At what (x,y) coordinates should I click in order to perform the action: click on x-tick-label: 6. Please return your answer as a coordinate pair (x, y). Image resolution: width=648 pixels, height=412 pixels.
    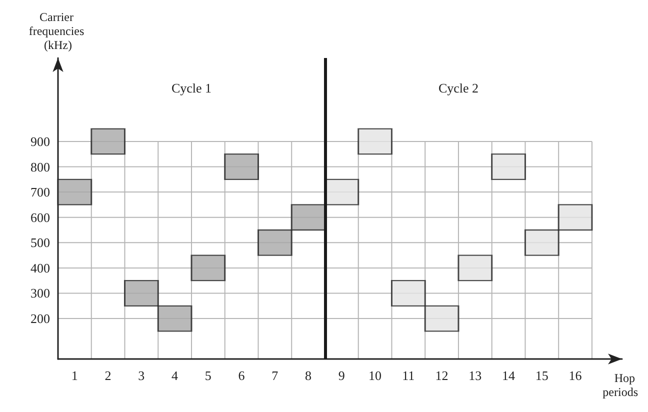
    Looking at the image, I should click on (242, 375).